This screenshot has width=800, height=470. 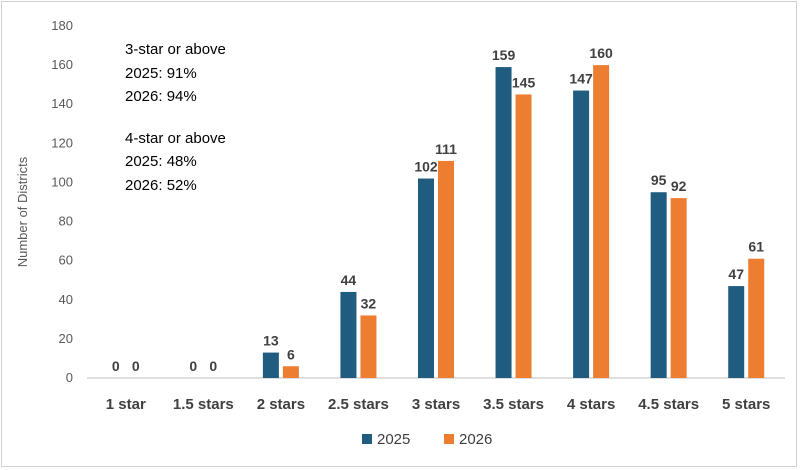 What do you see at coordinates (668, 404) in the screenshot?
I see `category-label: 4.5 stars` at bounding box center [668, 404].